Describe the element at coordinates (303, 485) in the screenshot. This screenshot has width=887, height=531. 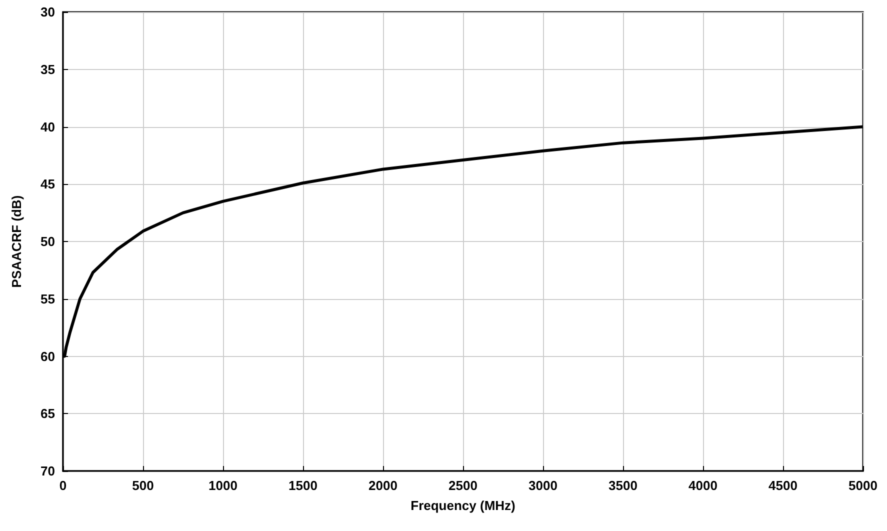
I see `x-tick-label: 1500` at that location.